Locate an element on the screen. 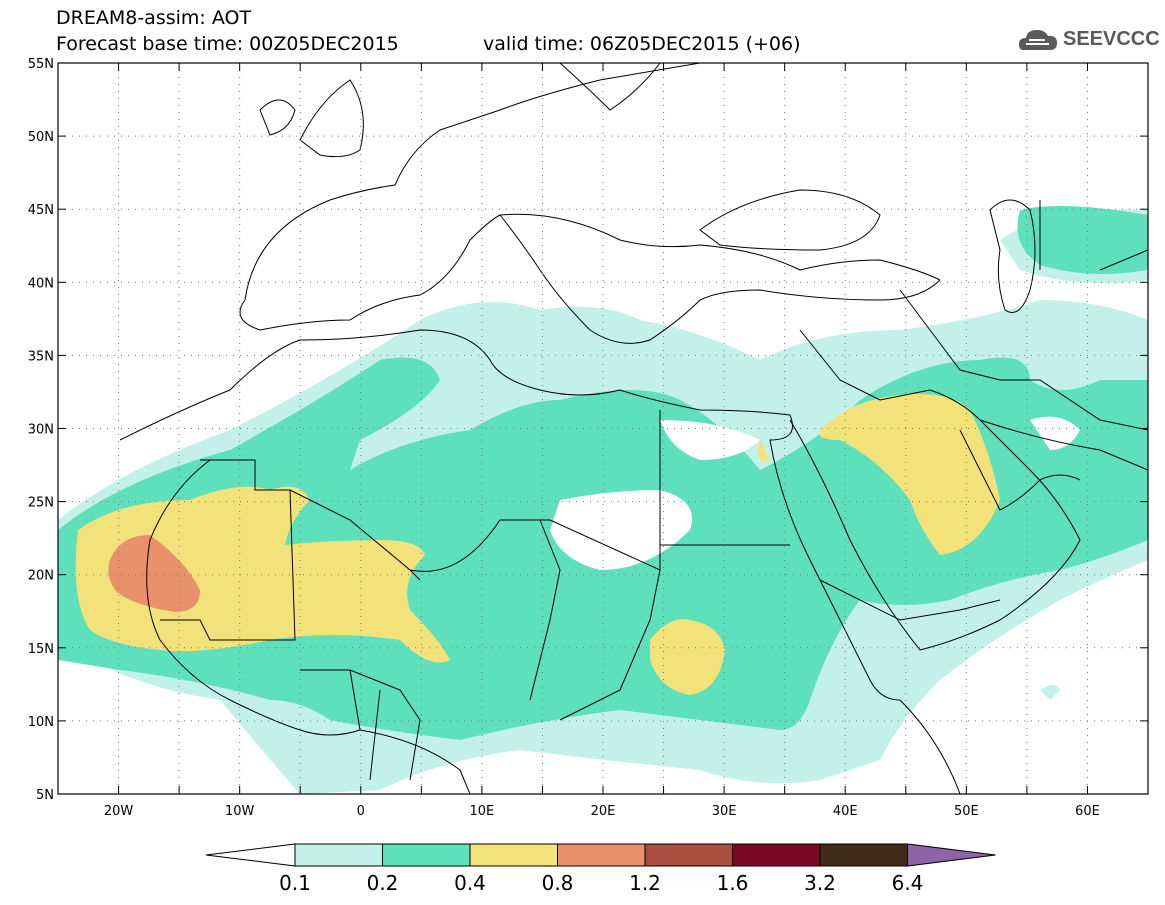 The image size is (1165, 905). lat-label: 50N is located at coordinates (41, 137).